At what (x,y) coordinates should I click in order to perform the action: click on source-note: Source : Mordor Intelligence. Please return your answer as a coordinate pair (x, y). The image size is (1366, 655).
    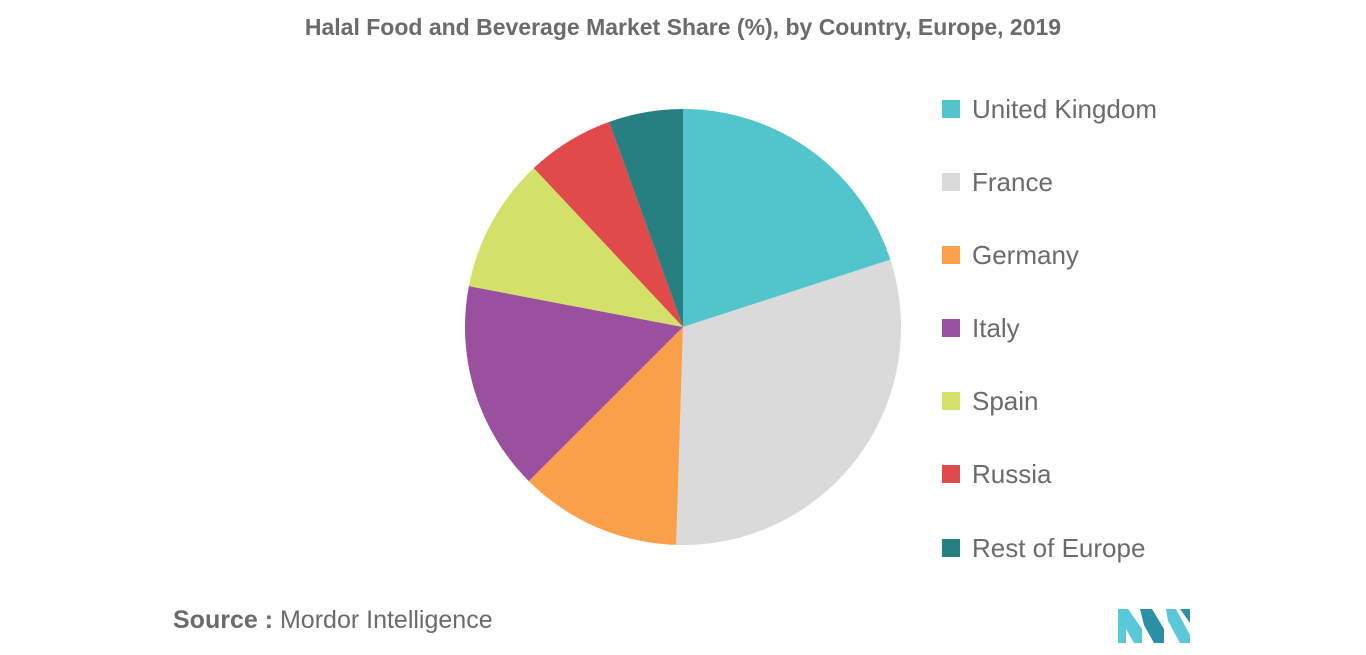
    Looking at the image, I should click on (333, 620).